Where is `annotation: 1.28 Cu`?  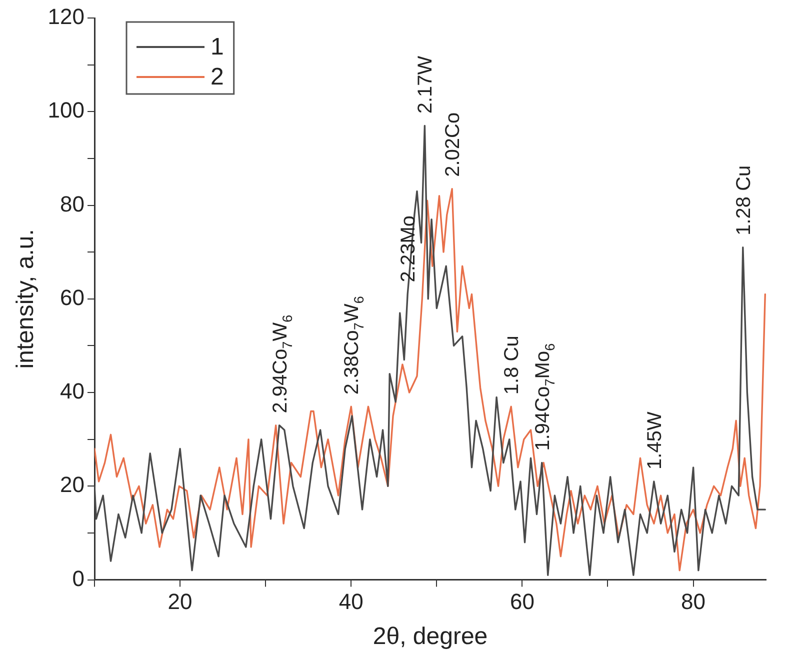
annotation: 1.28 Cu is located at coordinates (743, 200).